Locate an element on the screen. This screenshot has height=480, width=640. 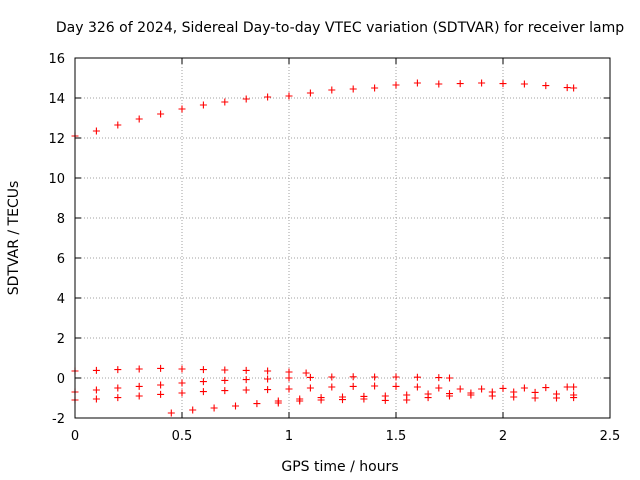
series-satellite-f is located at coordinates (426, 399).